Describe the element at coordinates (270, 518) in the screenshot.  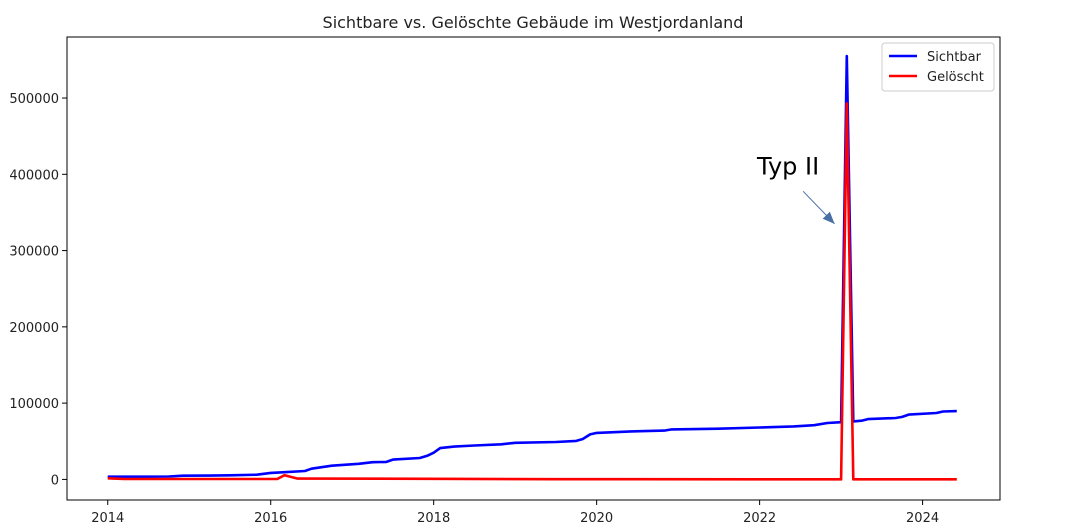
I see `x-tick-label: 2016` at that location.